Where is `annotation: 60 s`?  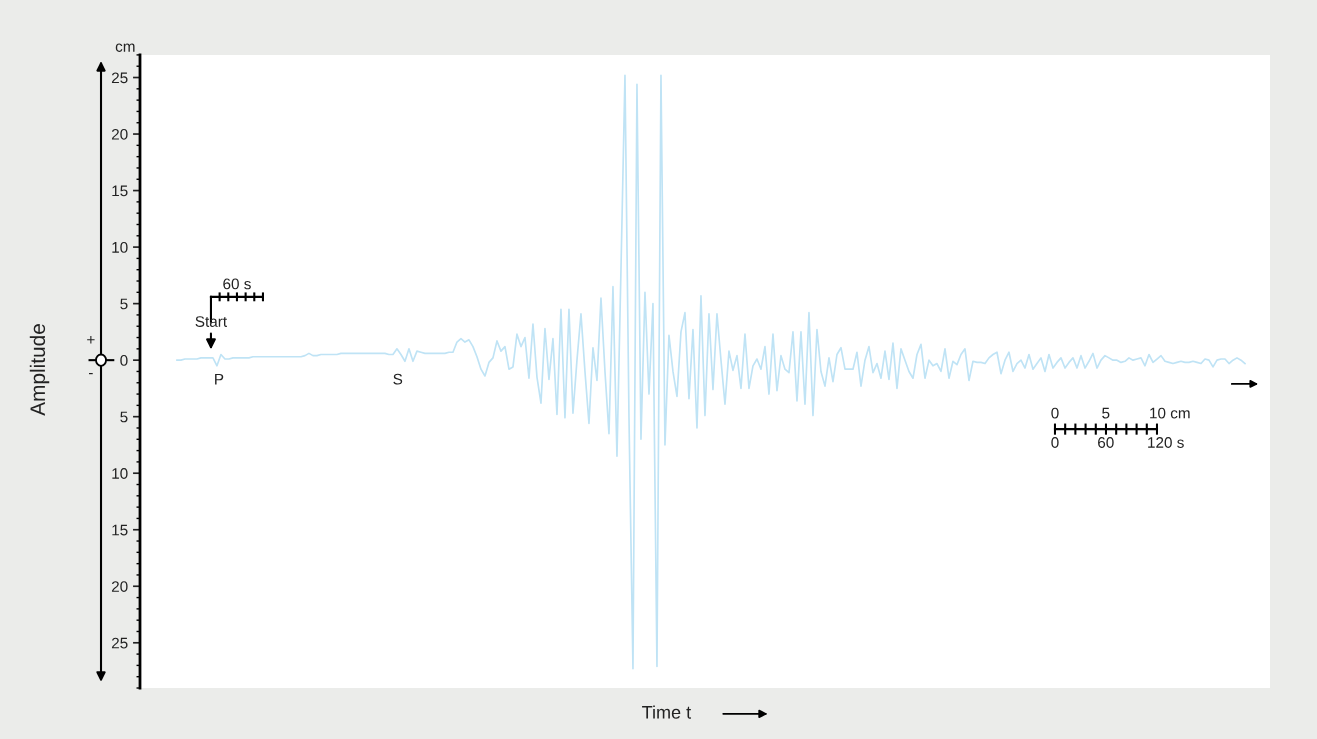 annotation: 60 s is located at coordinates (237, 284).